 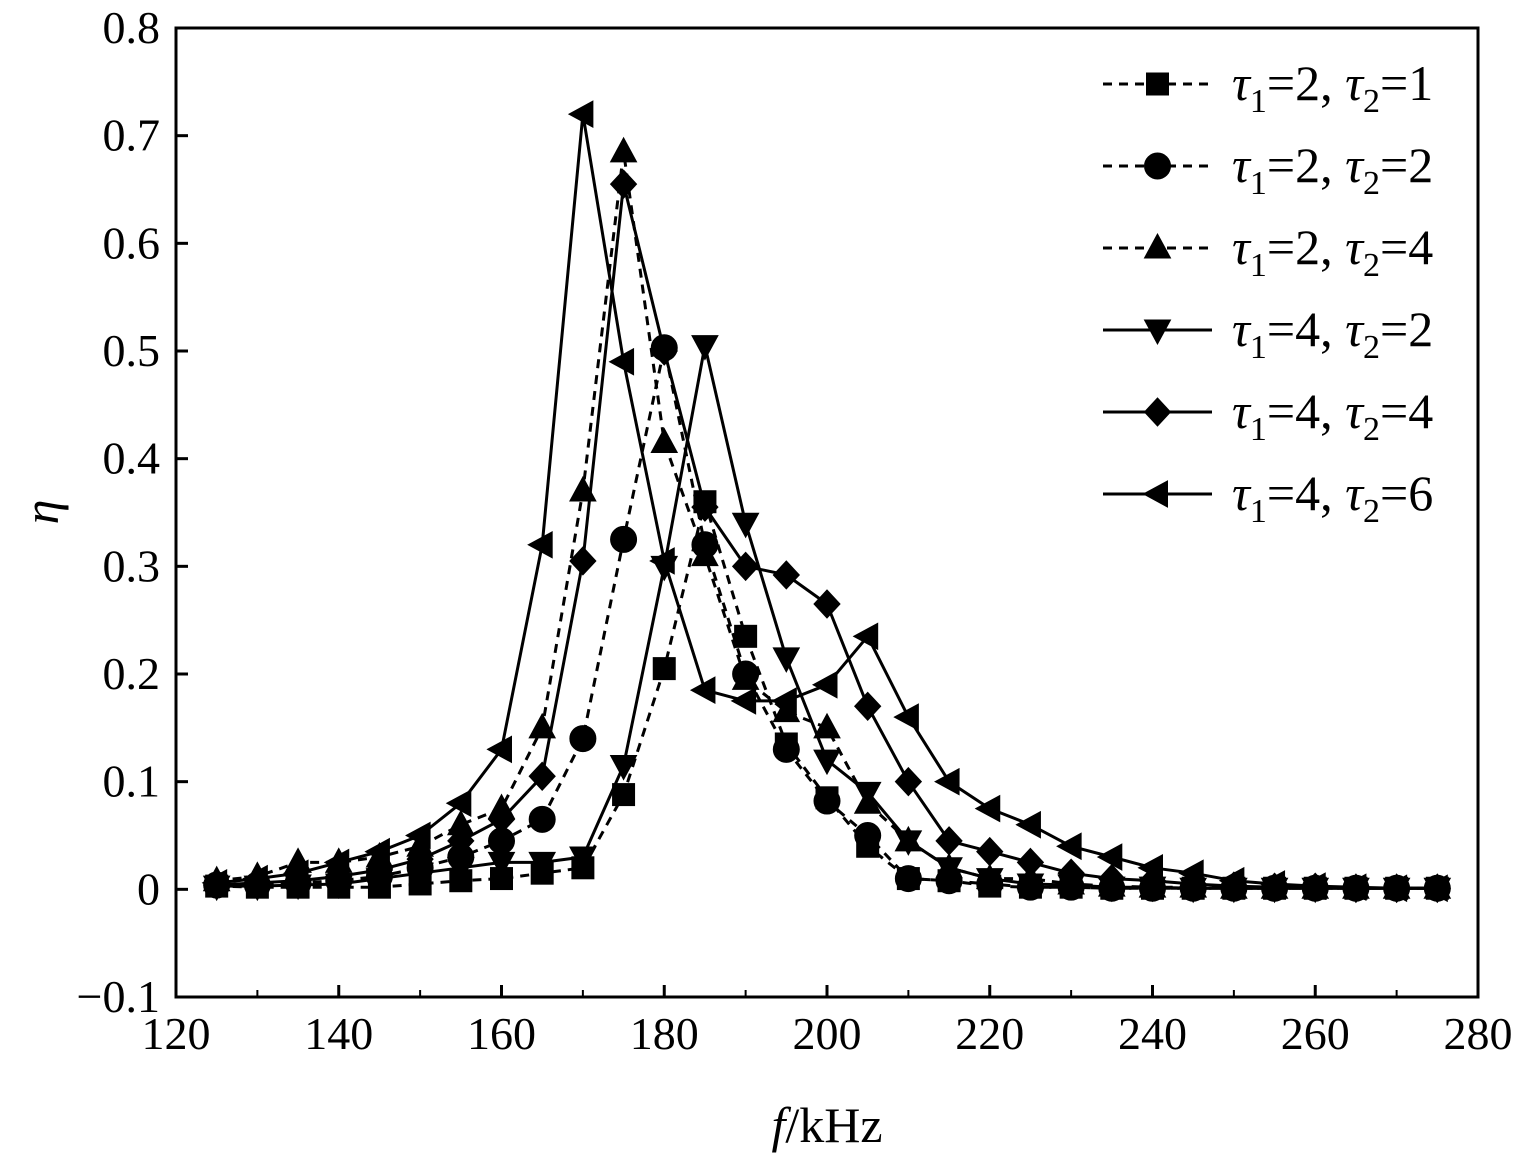 What do you see at coordinates (1268, 497) in the screenshot?
I see `legend-item: τ1=4, τ2=6` at bounding box center [1268, 497].